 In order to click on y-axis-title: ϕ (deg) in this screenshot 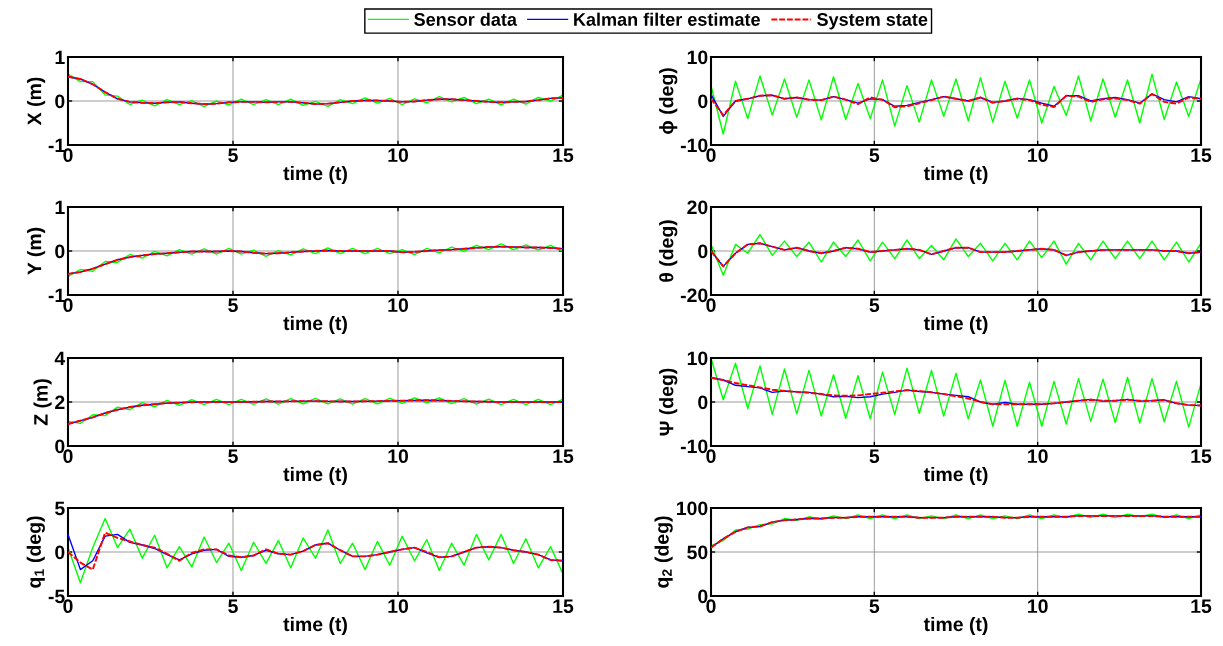, I will do `click(668, 101)`.